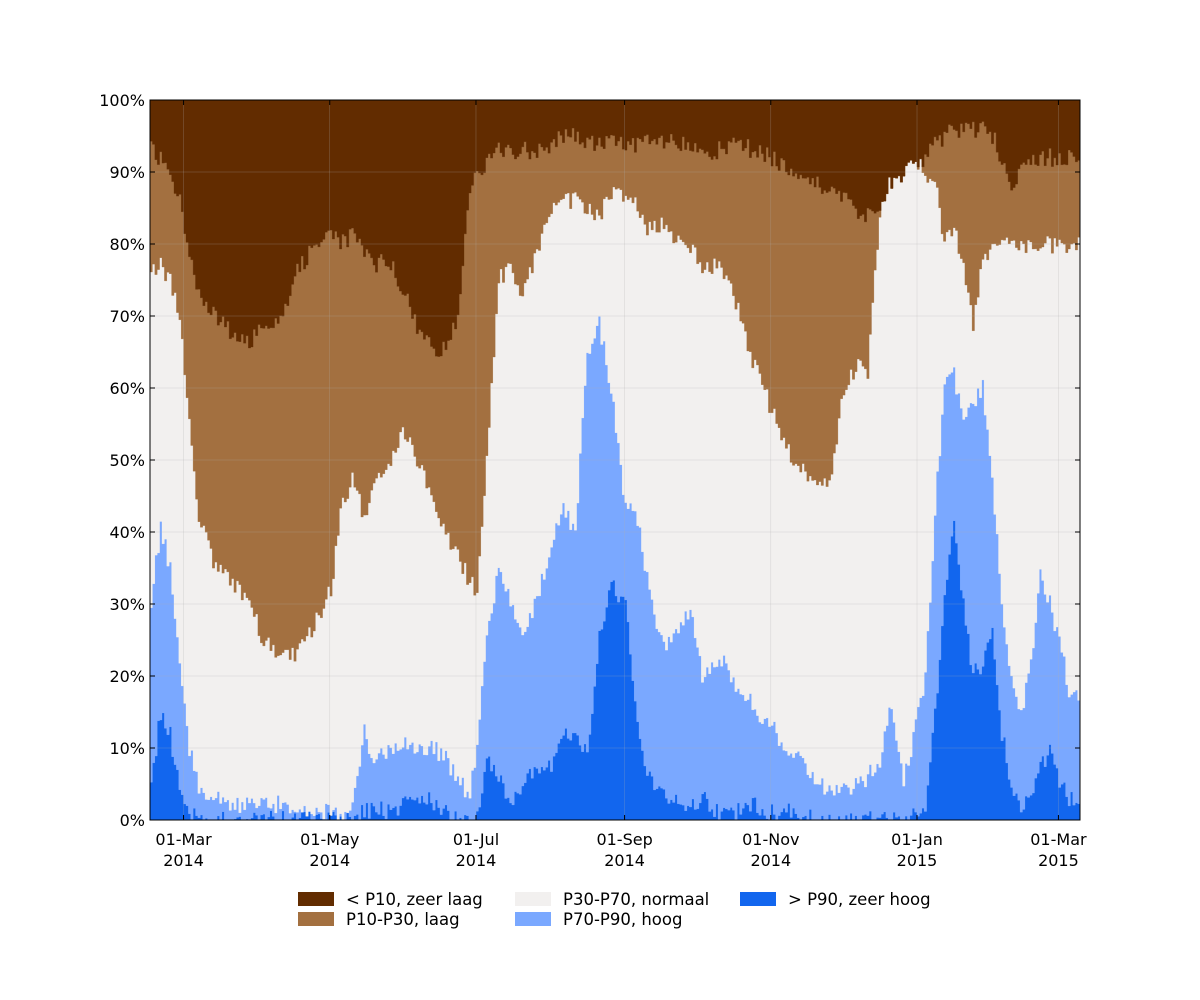  I want to click on x-tick-label: 01-May, so click(329, 839).